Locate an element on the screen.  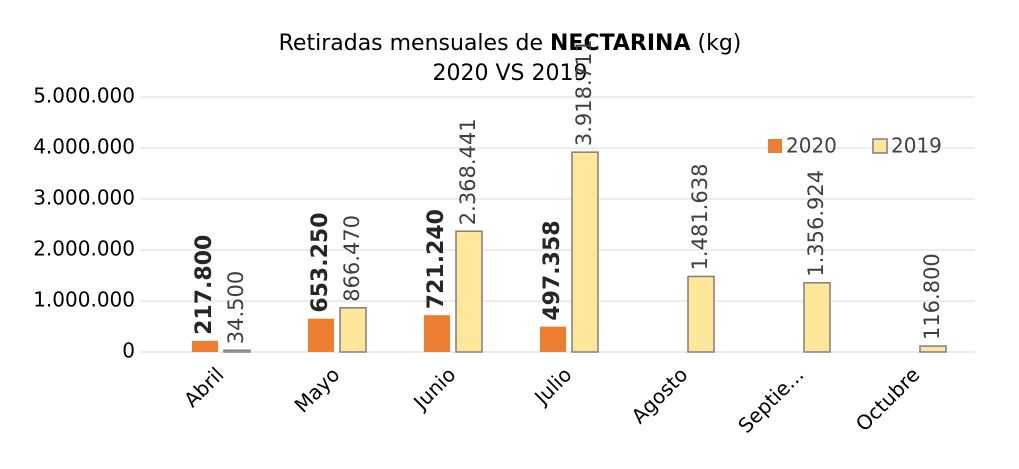
x-tick-label: Mayo is located at coordinates (317, 389).